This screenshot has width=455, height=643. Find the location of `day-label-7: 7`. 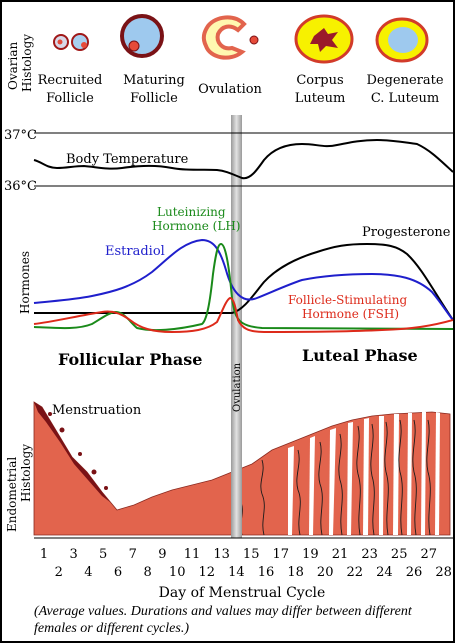

day-label-7: 7 is located at coordinates (133, 554).